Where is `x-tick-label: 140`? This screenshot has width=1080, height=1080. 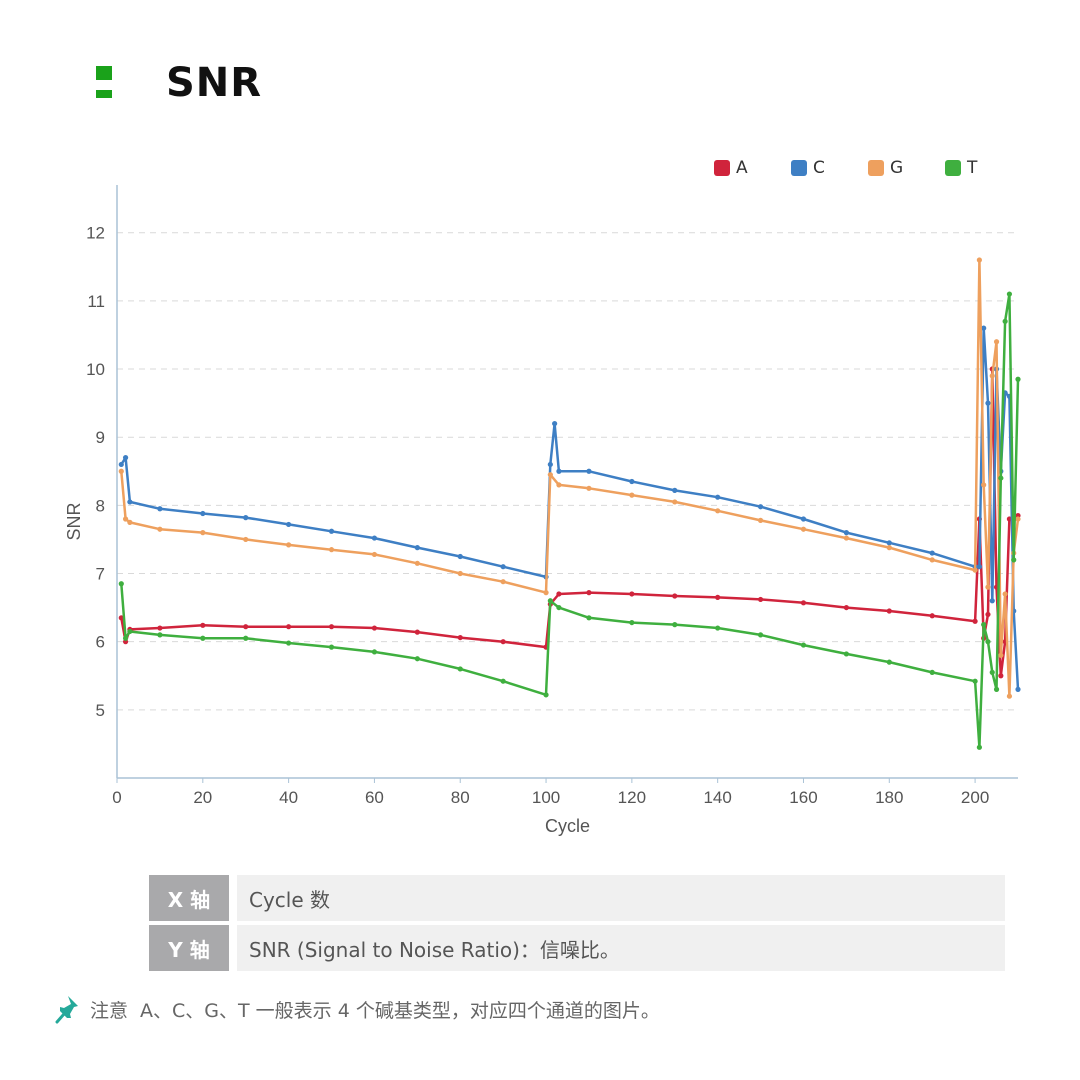
x-tick-label: 140 is located at coordinates (717, 797).